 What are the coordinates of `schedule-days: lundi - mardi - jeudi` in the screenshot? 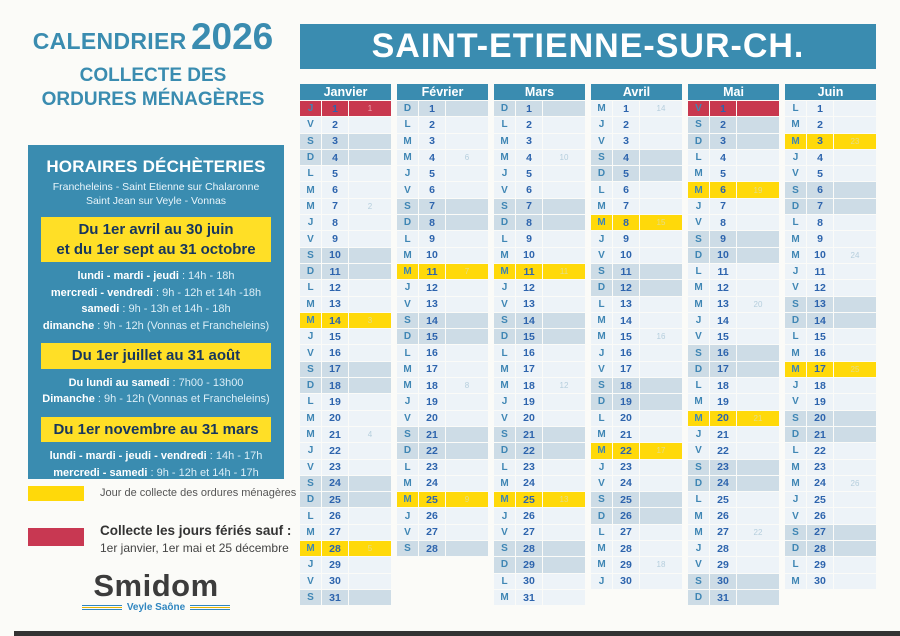 It's located at (128, 276).